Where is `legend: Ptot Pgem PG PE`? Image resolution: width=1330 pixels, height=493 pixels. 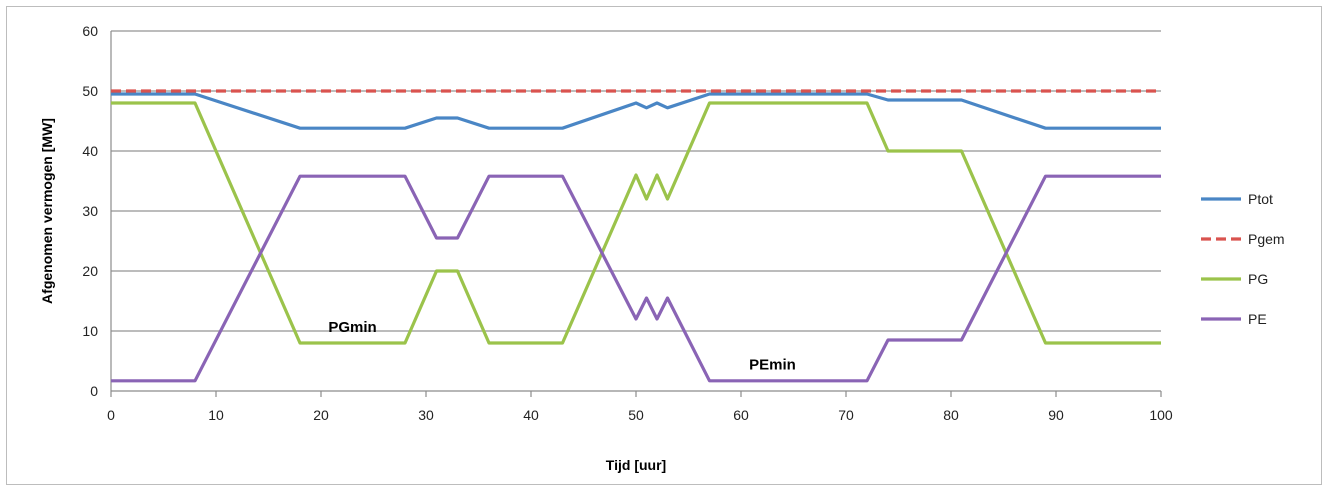
legend: Ptot Pgem PG PE is located at coordinates (1243, 259).